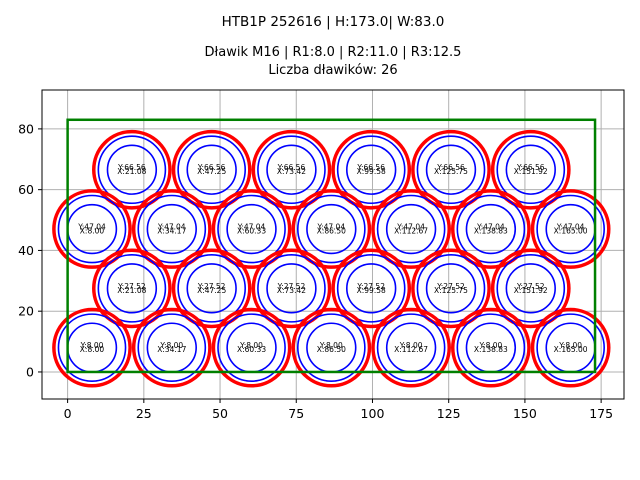 This screenshot has height=480, width=640. I want to click on gland-label-x: X:138.83, so click(491, 231).